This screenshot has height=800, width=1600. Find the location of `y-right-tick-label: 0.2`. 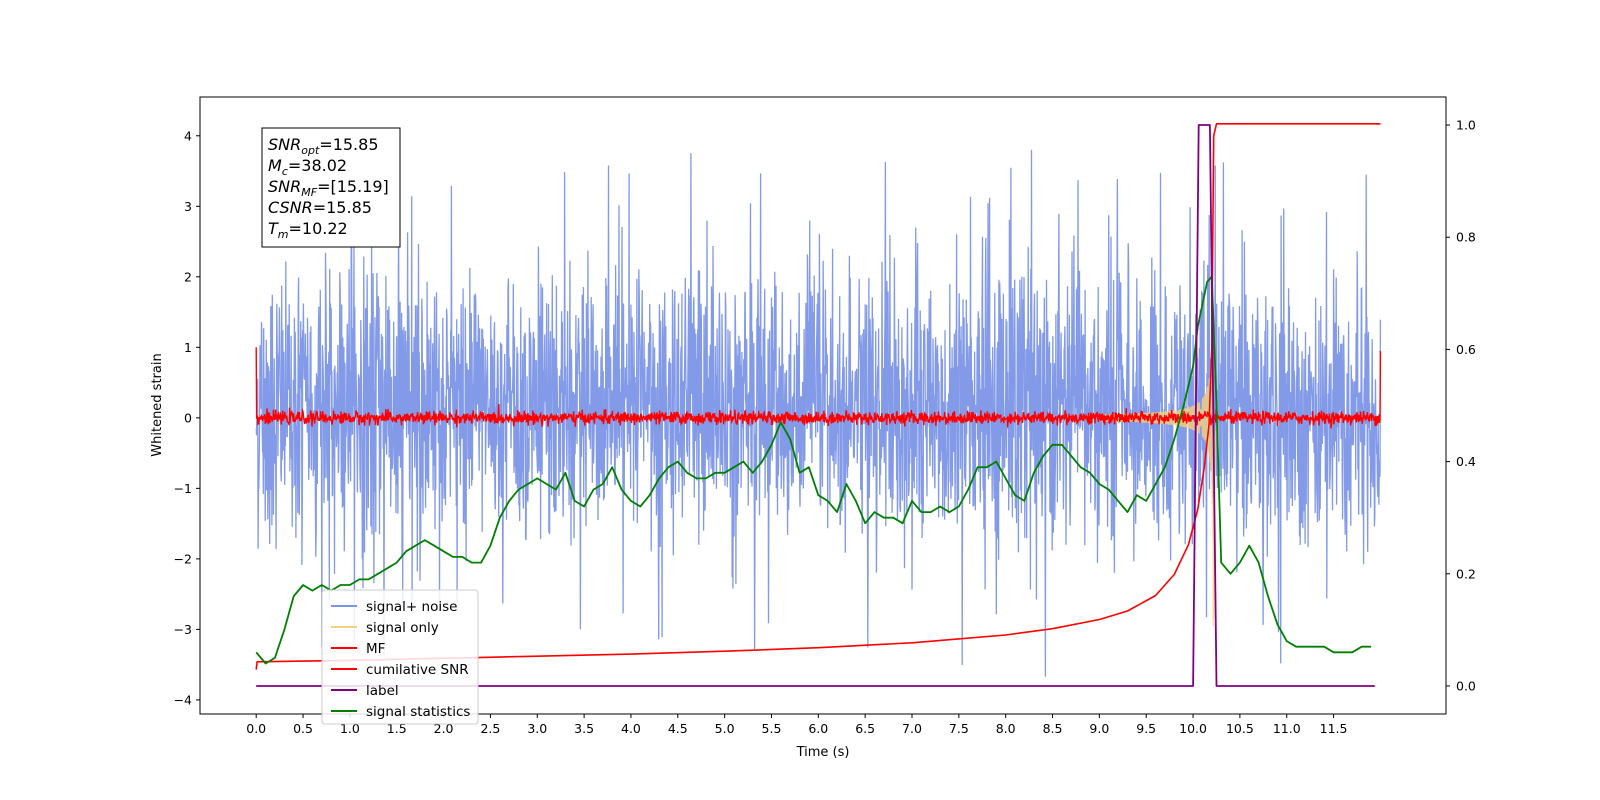

y-right-tick-label: 0.2 is located at coordinates (1466, 573).